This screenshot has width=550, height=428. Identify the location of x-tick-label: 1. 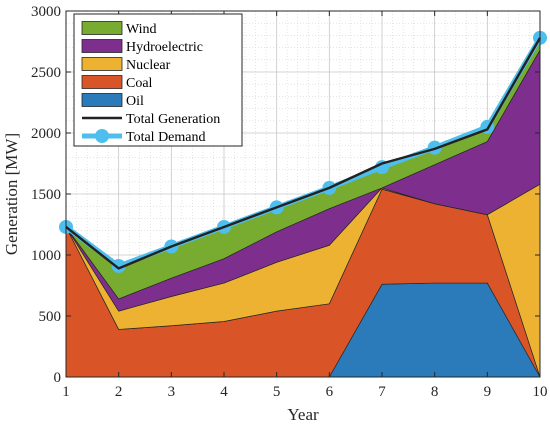
(66, 392).